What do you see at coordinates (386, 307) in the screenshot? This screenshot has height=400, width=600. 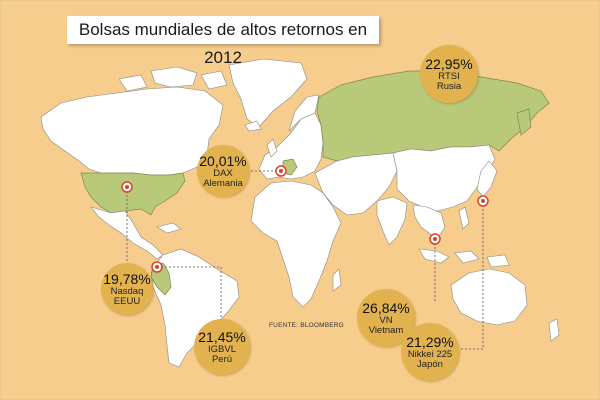 I see `bubble-pct: 26,84%` at bounding box center [386, 307].